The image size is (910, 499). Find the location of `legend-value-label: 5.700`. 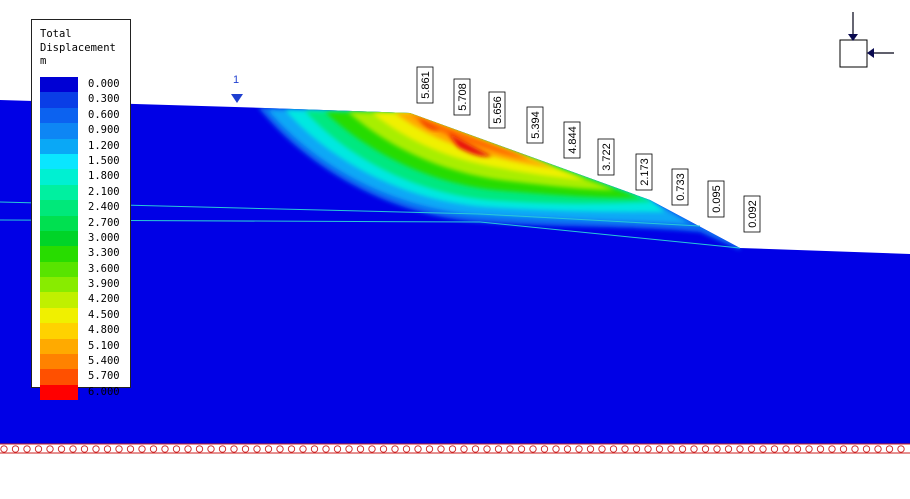

legend-value-label: 5.700 is located at coordinates (104, 376).